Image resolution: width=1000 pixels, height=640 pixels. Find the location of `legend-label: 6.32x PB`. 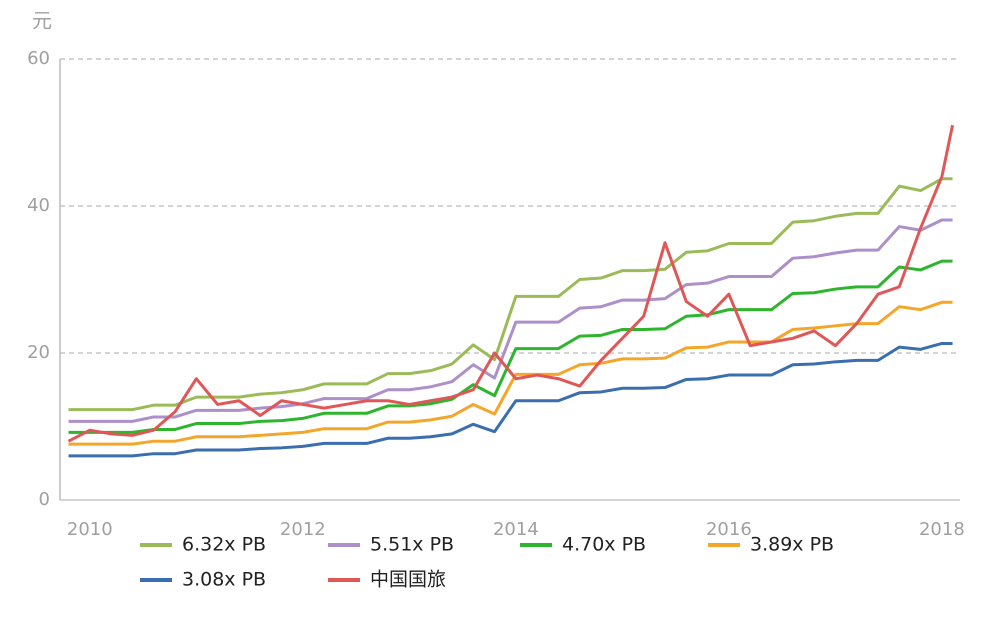

legend-label: 6.32x PB is located at coordinates (224, 545).